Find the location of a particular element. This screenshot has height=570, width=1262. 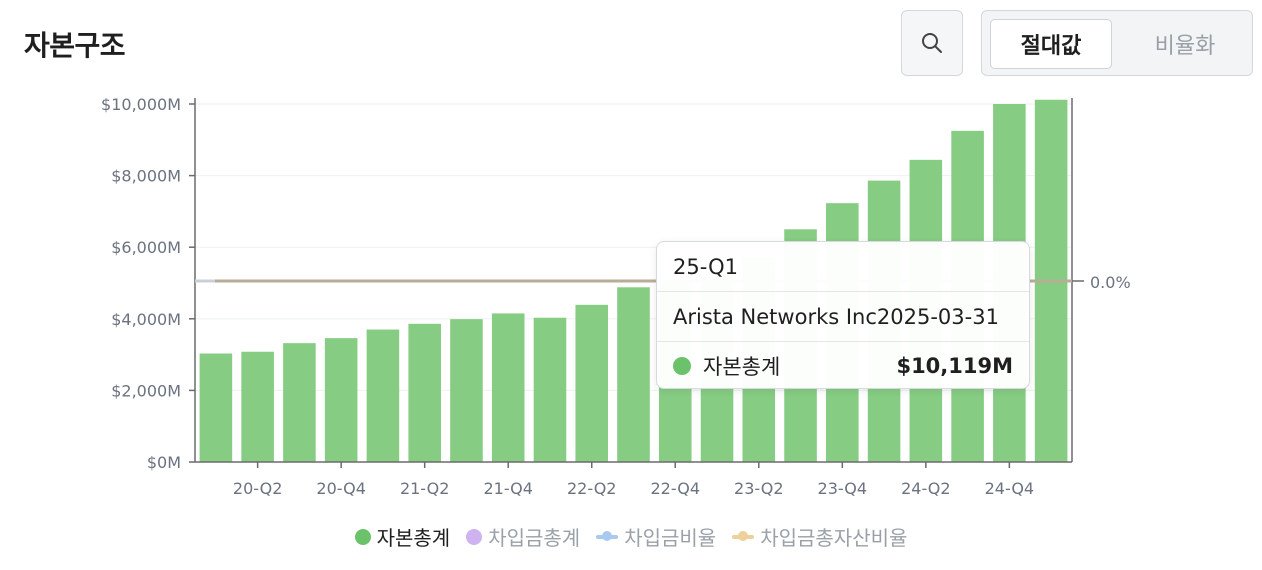

bar-22-Q2 is located at coordinates (592, 383).